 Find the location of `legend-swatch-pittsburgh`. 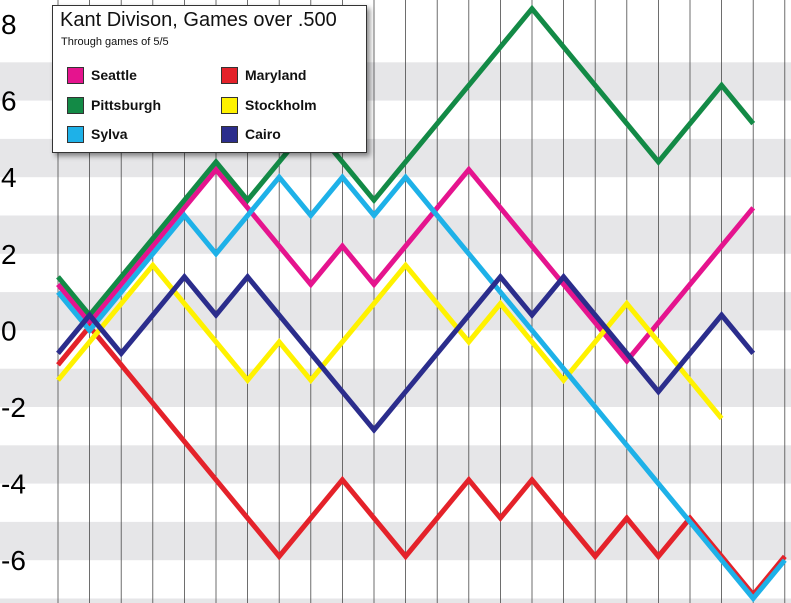

legend-swatch-pittsburgh is located at coordinates (75, 105).